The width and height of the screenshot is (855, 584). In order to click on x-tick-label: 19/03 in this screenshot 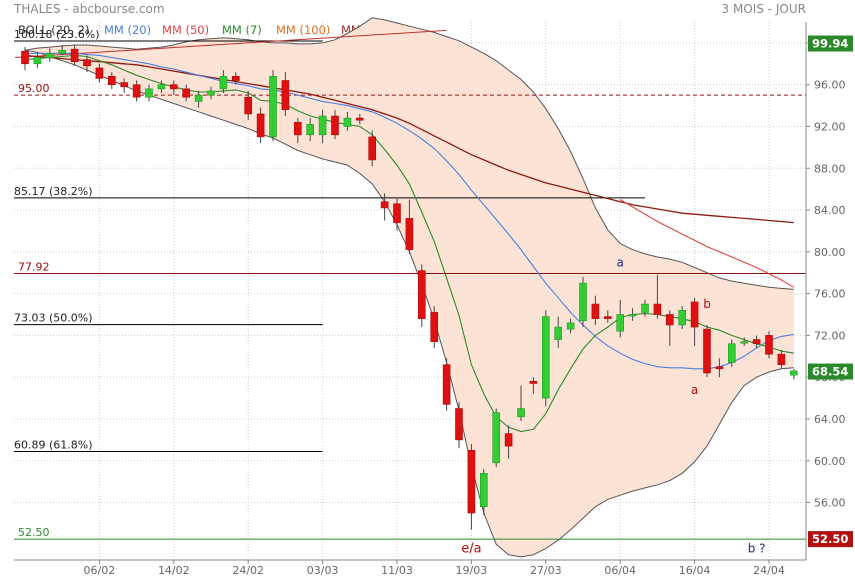, I will do `click(472, 570)`.